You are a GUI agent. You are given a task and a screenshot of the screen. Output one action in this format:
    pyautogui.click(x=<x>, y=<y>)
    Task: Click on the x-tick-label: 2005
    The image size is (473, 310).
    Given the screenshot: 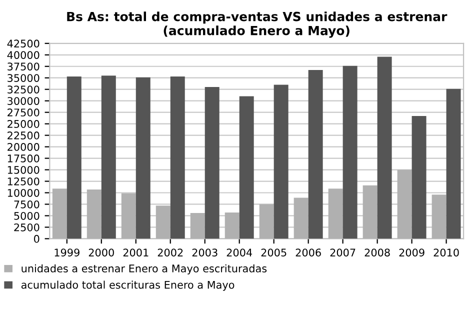 What is the action you would take?
    pyautogui.click(x=273, y=252)
    